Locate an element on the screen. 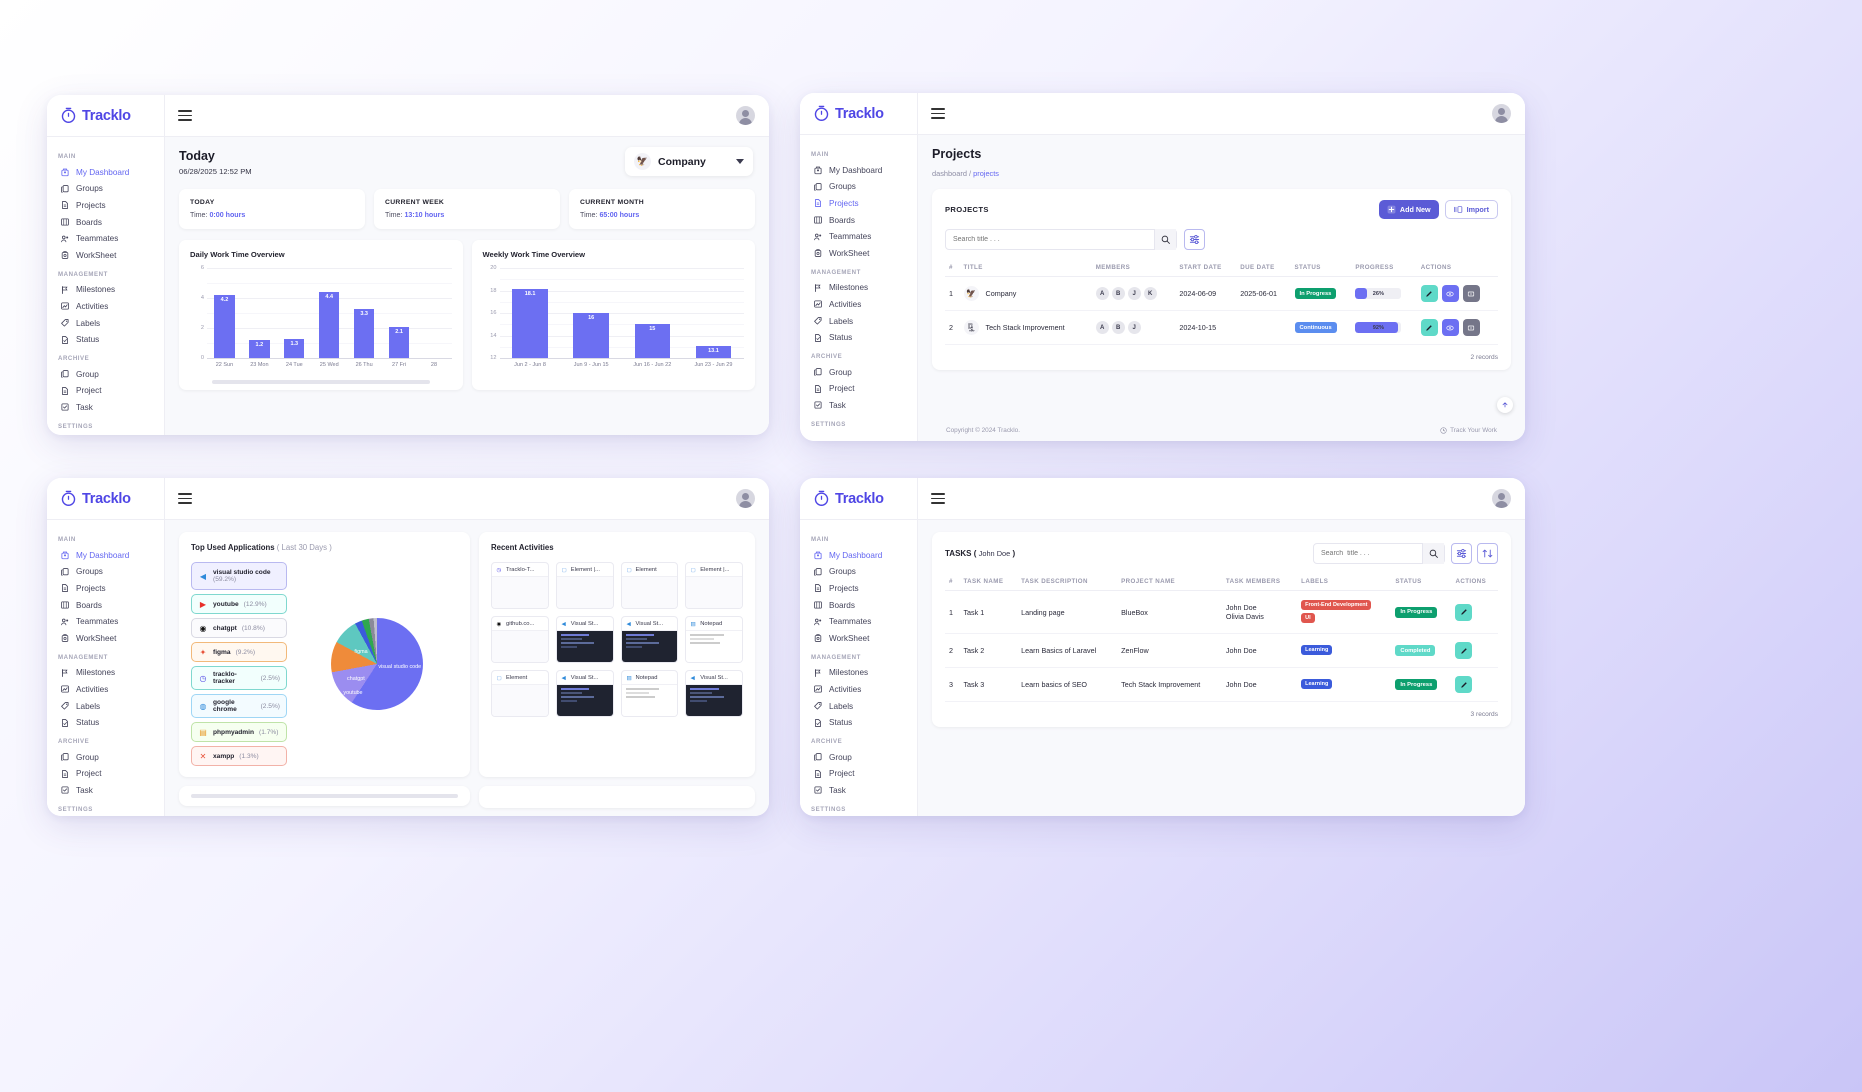  bar: 15 is located at coordinates (652, 341).